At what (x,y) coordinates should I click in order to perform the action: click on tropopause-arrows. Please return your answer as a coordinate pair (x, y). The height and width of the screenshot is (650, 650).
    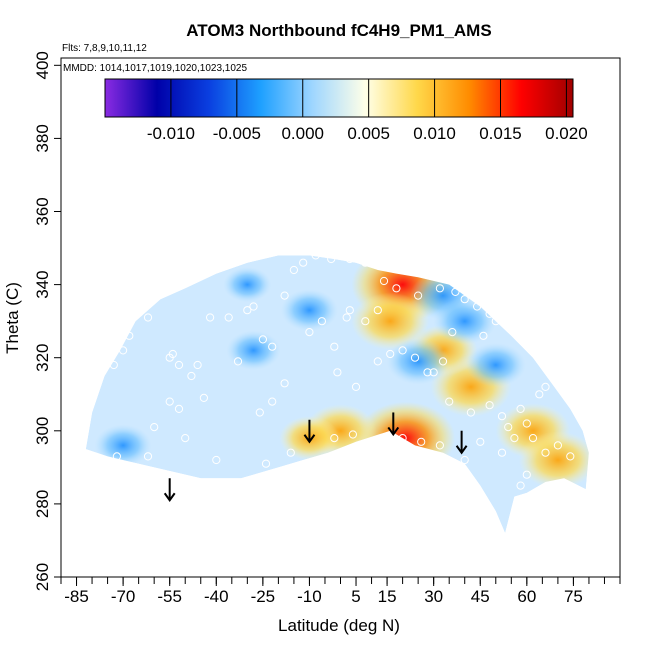
    Looking at the image, I should click on (315, 457).